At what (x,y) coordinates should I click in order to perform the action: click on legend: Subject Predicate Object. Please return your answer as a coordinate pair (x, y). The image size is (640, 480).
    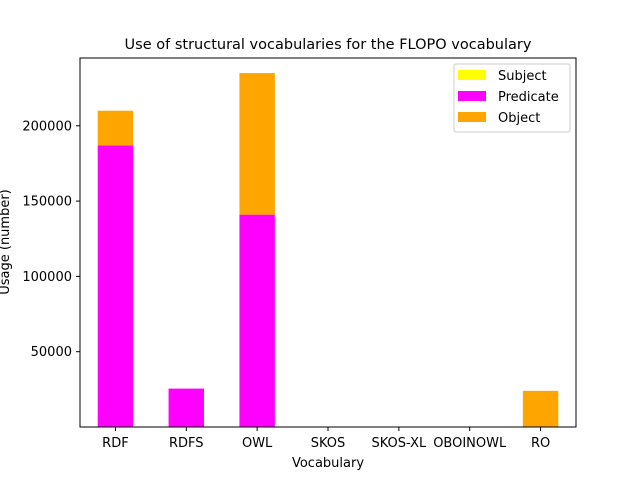
    Looking at the image, I should click on (512, 98).